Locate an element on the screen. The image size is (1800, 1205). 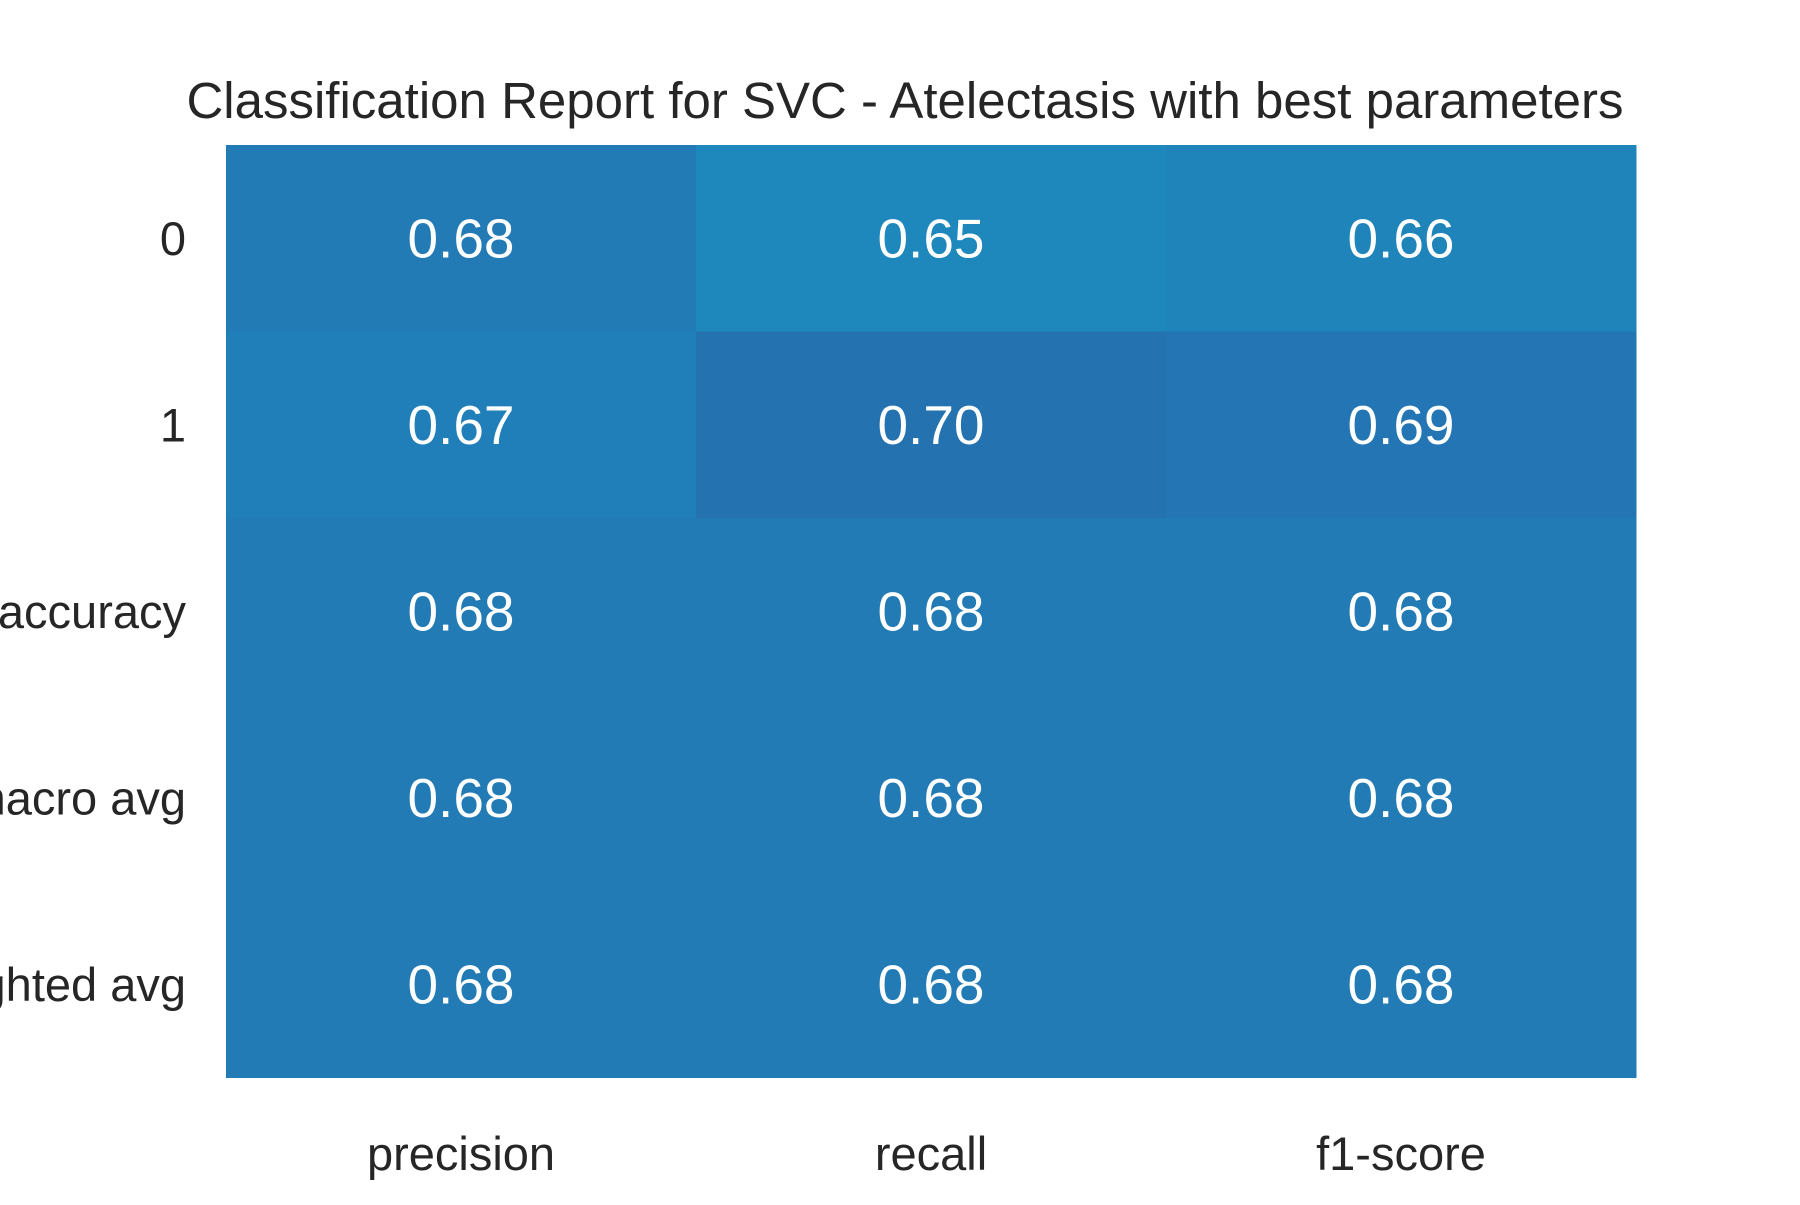
column-tick-label: f1-score is located at coordinates (1401, 1153).